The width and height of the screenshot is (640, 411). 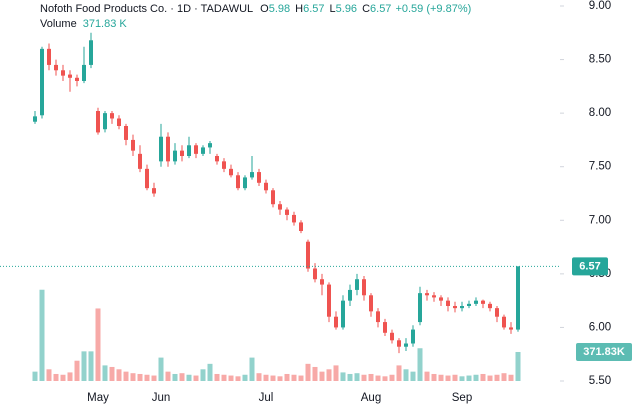 I want to click on change: +0.59 (+9.87%), so click(x=433, y=9).